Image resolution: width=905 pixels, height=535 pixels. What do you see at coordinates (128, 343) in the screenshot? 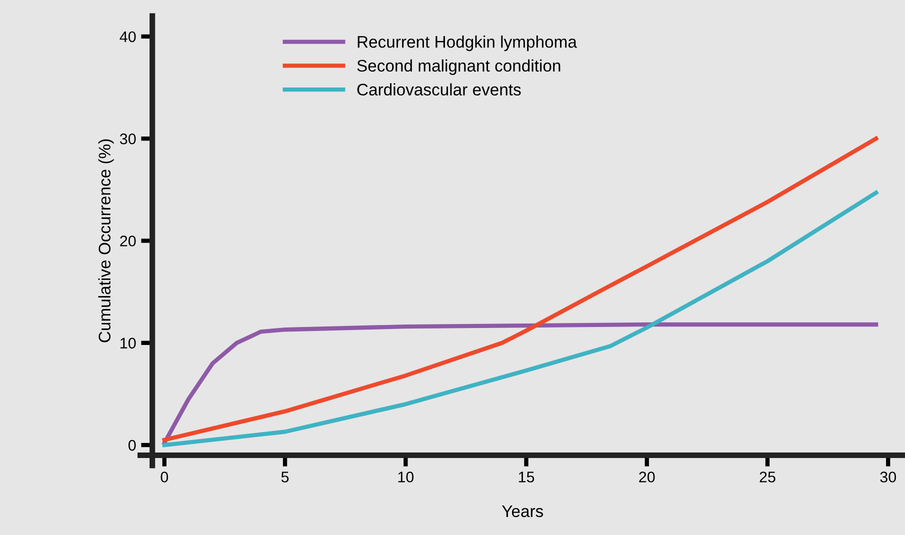
I see `y-tick-label: 10` at bounding box center [128, 343].